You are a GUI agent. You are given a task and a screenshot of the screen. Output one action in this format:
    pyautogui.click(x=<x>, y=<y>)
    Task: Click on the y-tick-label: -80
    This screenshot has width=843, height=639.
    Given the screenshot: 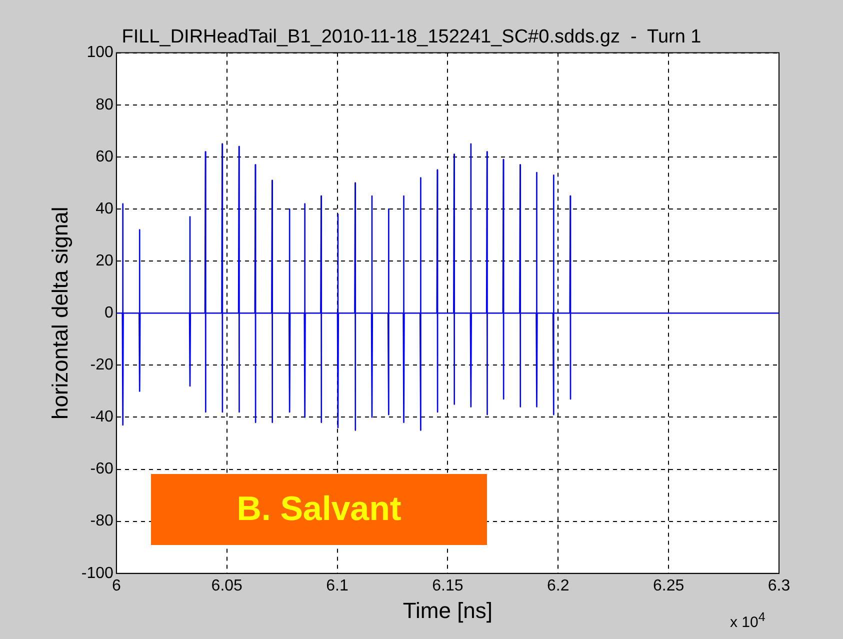 What is the action you would take?
    pyautogui.click(x=102, y=521)
    